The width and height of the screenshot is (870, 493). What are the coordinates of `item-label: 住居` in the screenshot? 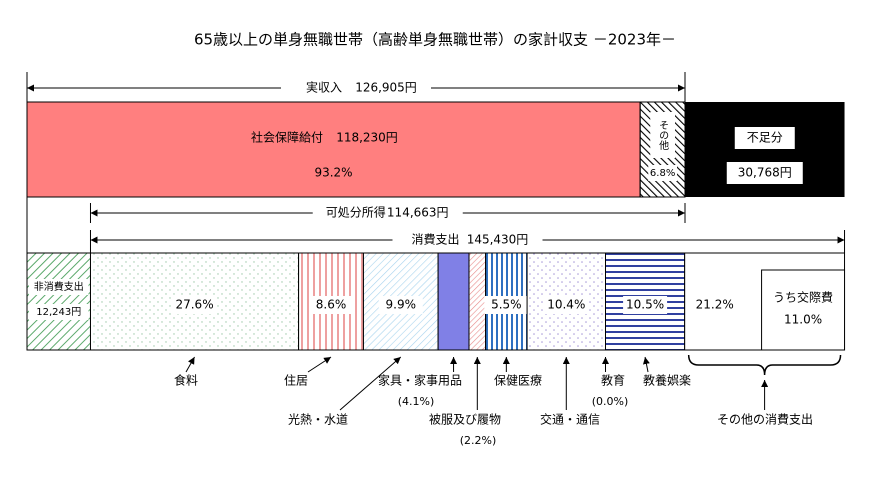 It's located at (296, 381).